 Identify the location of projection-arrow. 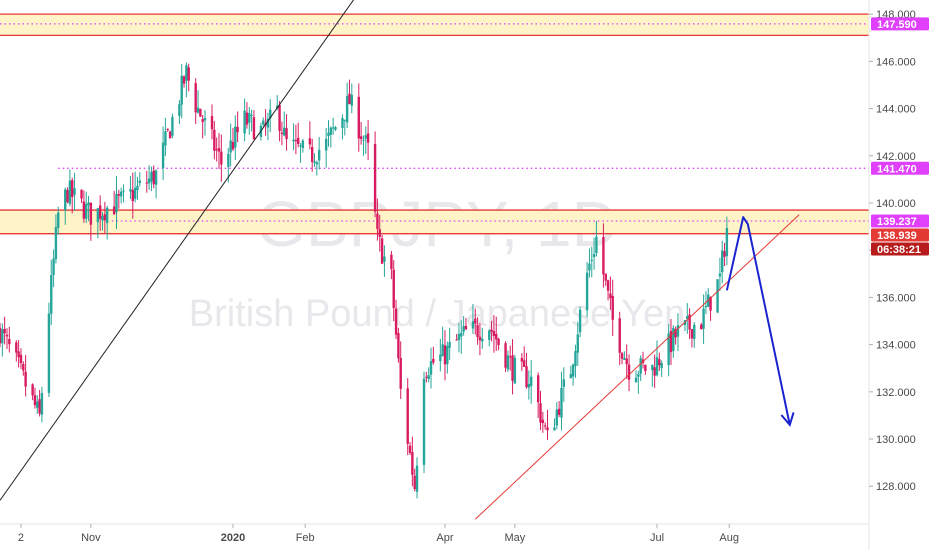
(760, 321).